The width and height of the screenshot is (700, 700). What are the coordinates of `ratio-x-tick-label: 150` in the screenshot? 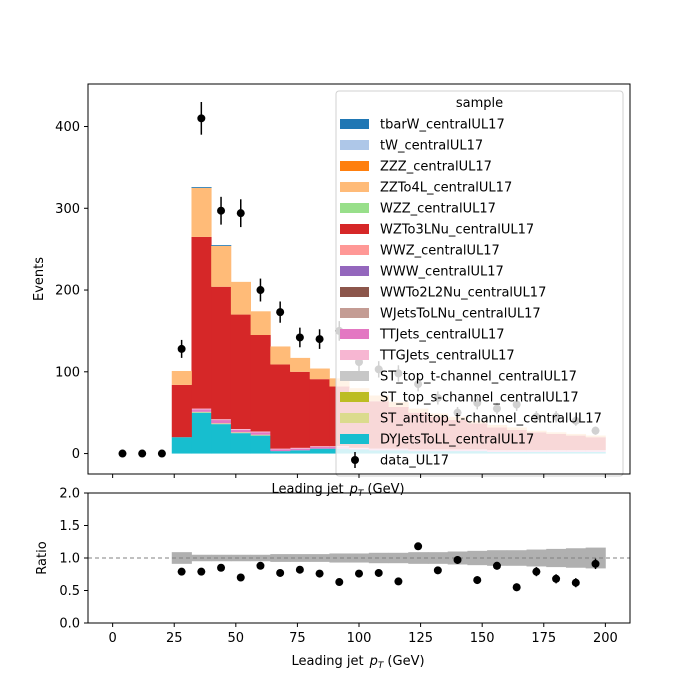 It's located at (482, 638).